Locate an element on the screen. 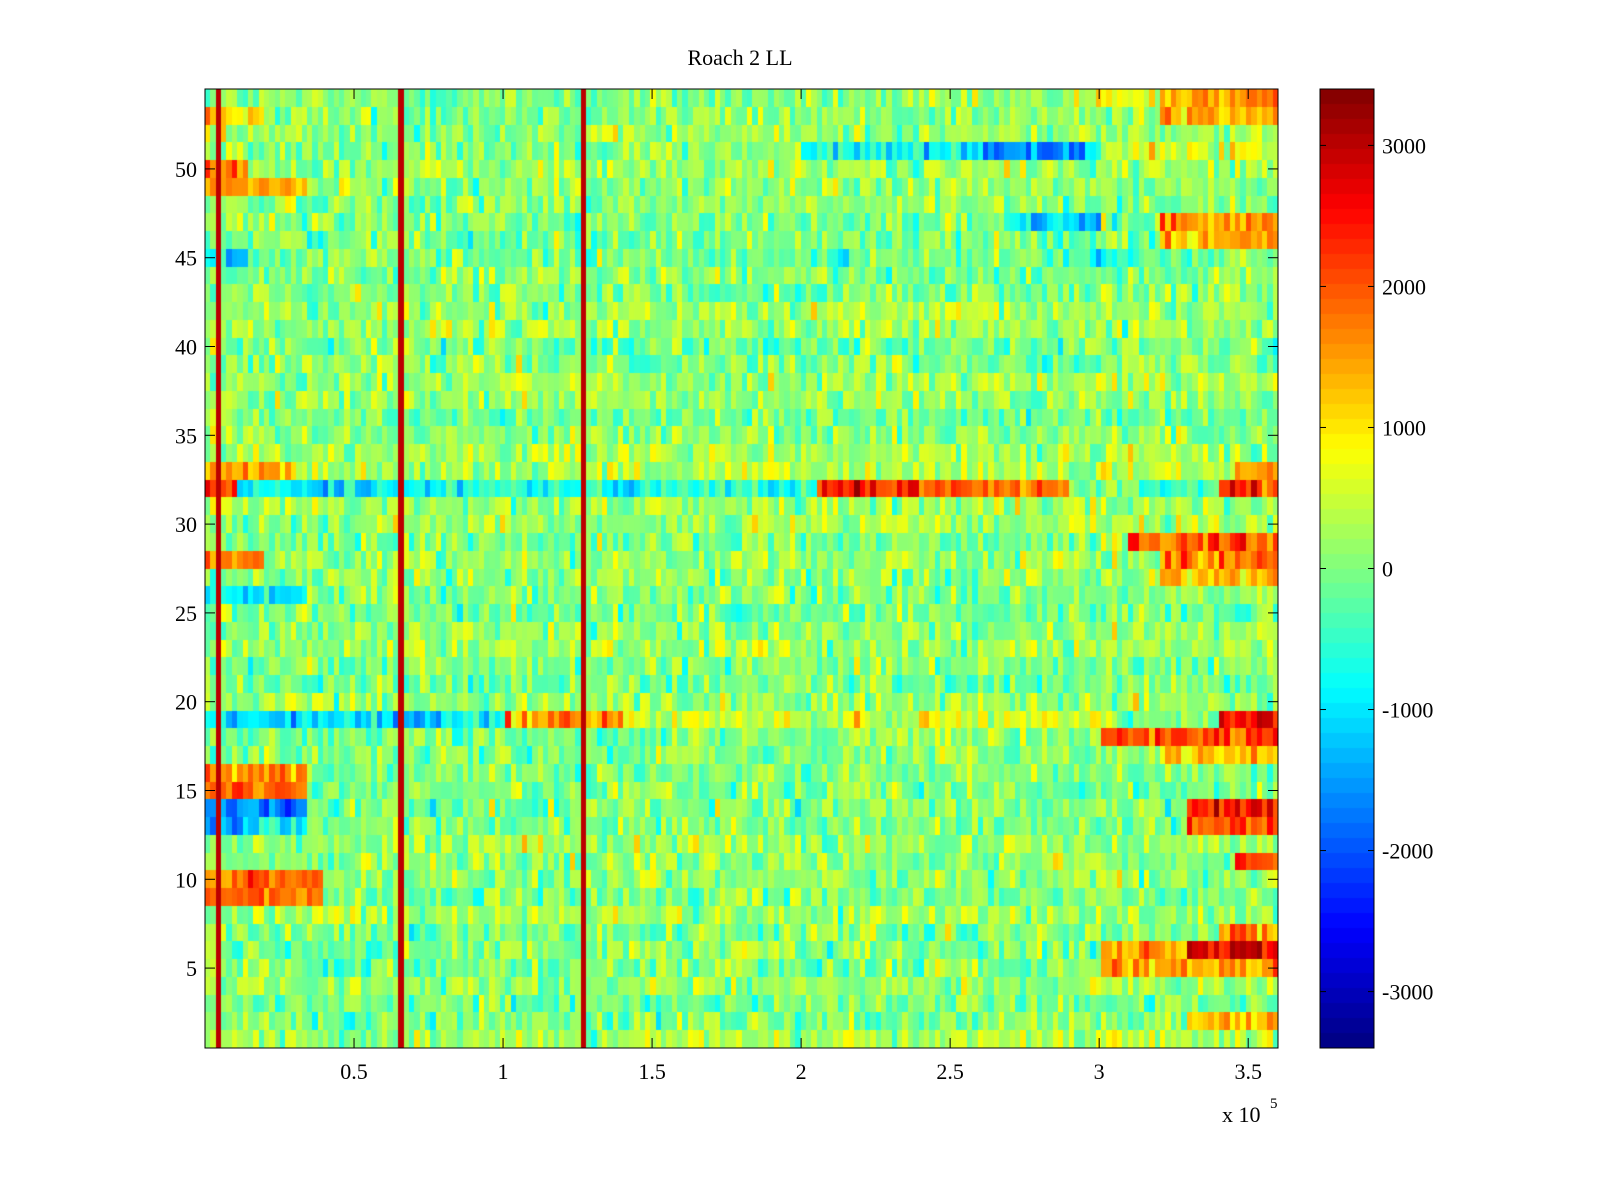 This screenshot has height=1200, width=1600. colorbar-tick-label: -1000 is located at coordinates (1407, 710).